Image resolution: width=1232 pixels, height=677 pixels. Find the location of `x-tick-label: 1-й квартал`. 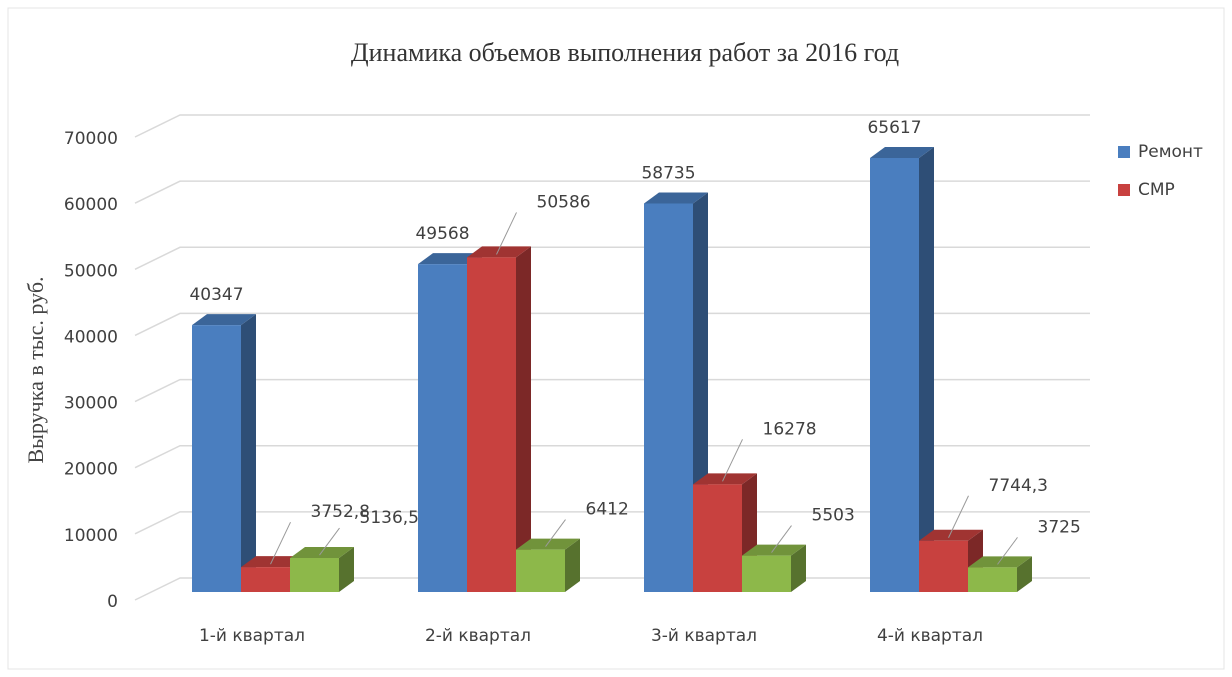

x-tick-label: 1-й квартал is located at coordinates (252, 636).